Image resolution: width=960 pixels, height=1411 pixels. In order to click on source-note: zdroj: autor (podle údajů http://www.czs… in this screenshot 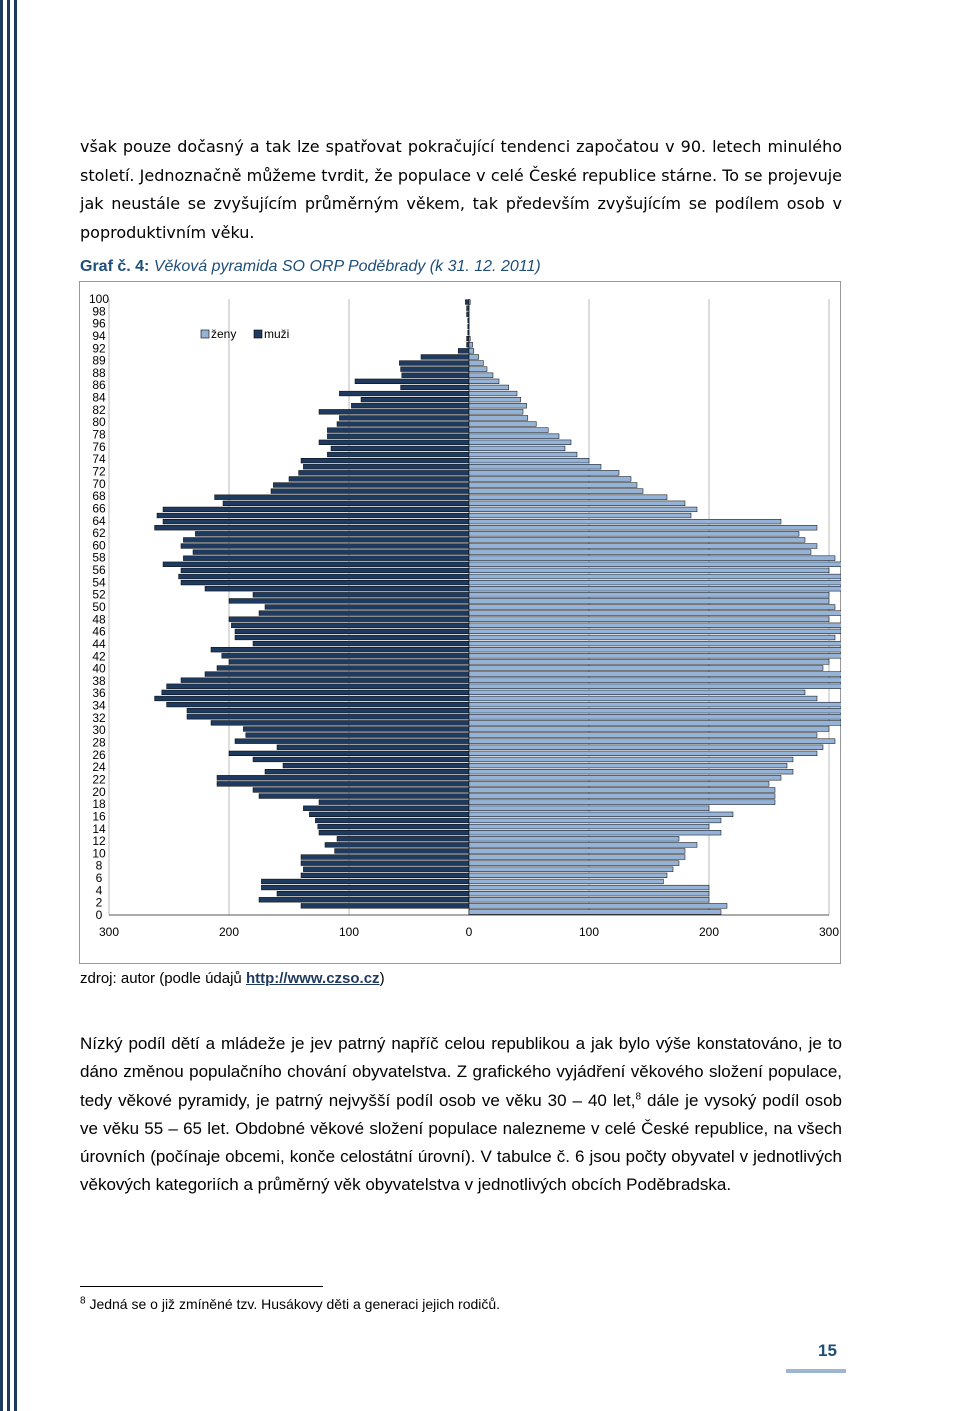, I will do `click(232, 978)`.